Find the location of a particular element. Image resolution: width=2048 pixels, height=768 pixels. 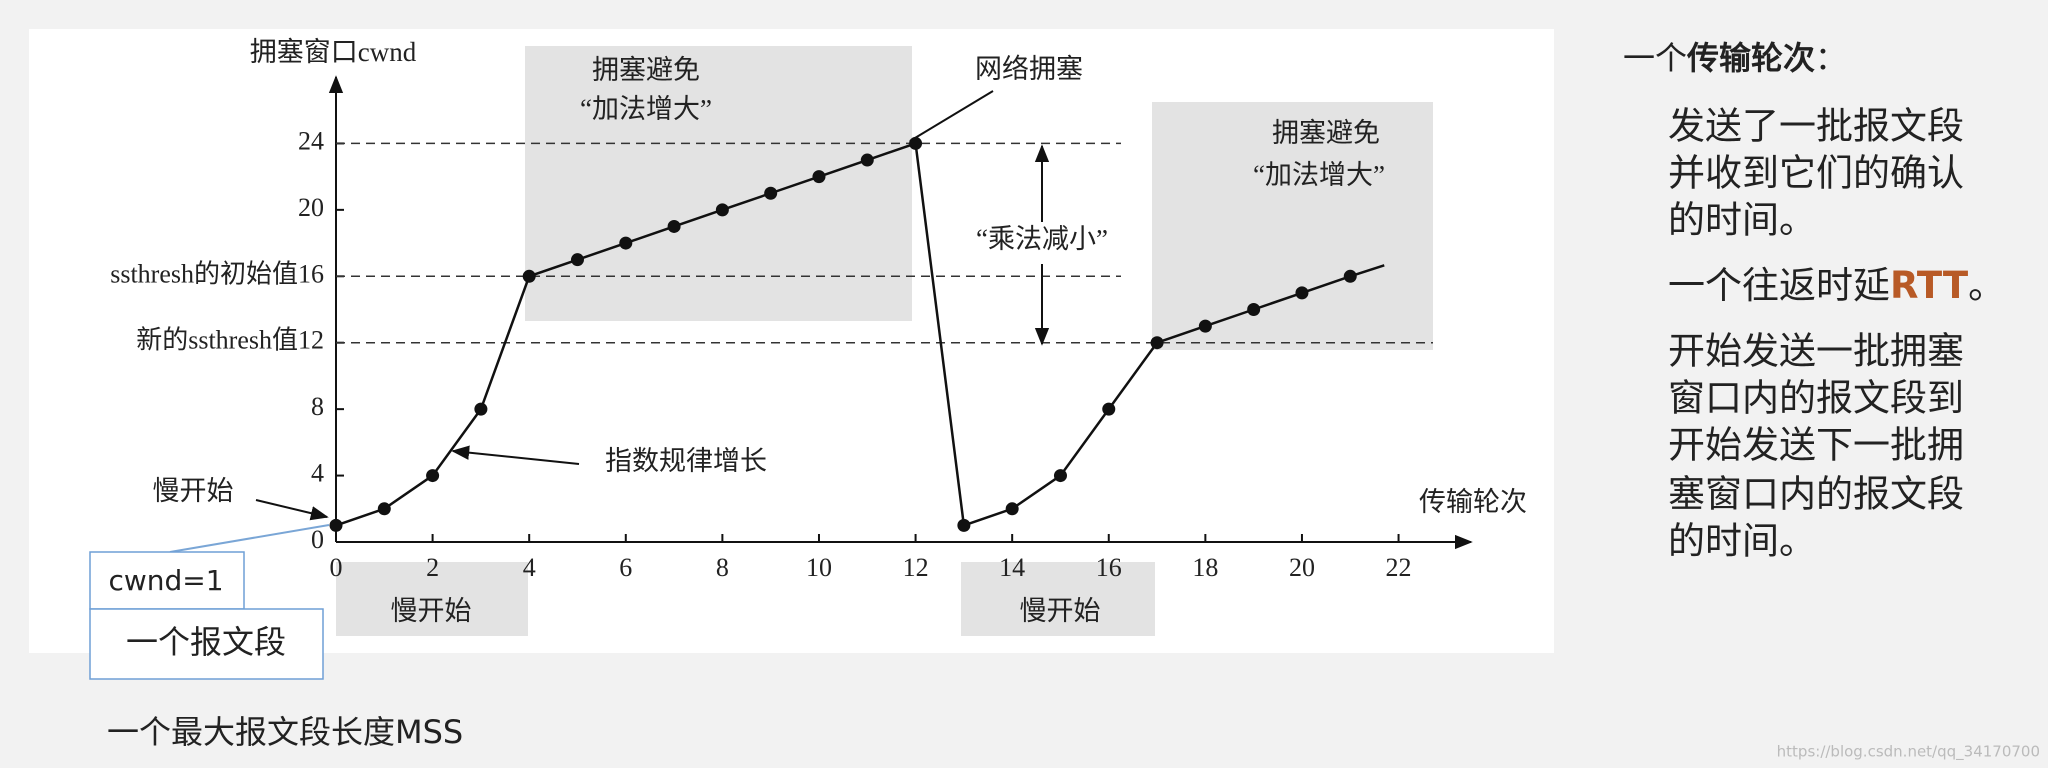

y-tick-label: ssthresh的初始值16 is located at coordinates (217, 273).